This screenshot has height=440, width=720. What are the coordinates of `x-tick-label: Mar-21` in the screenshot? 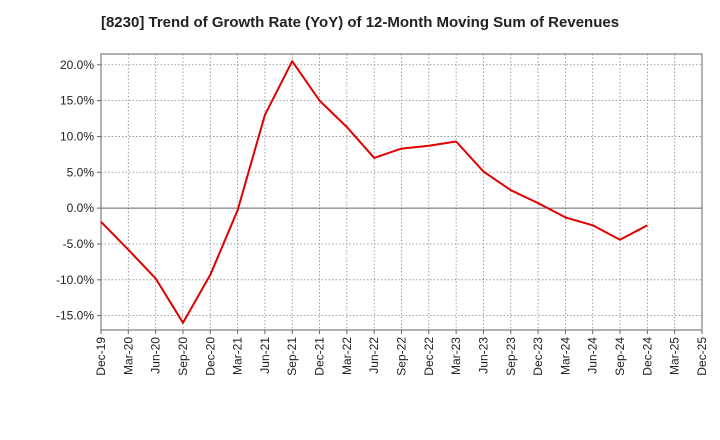 It's located at (238, 356).